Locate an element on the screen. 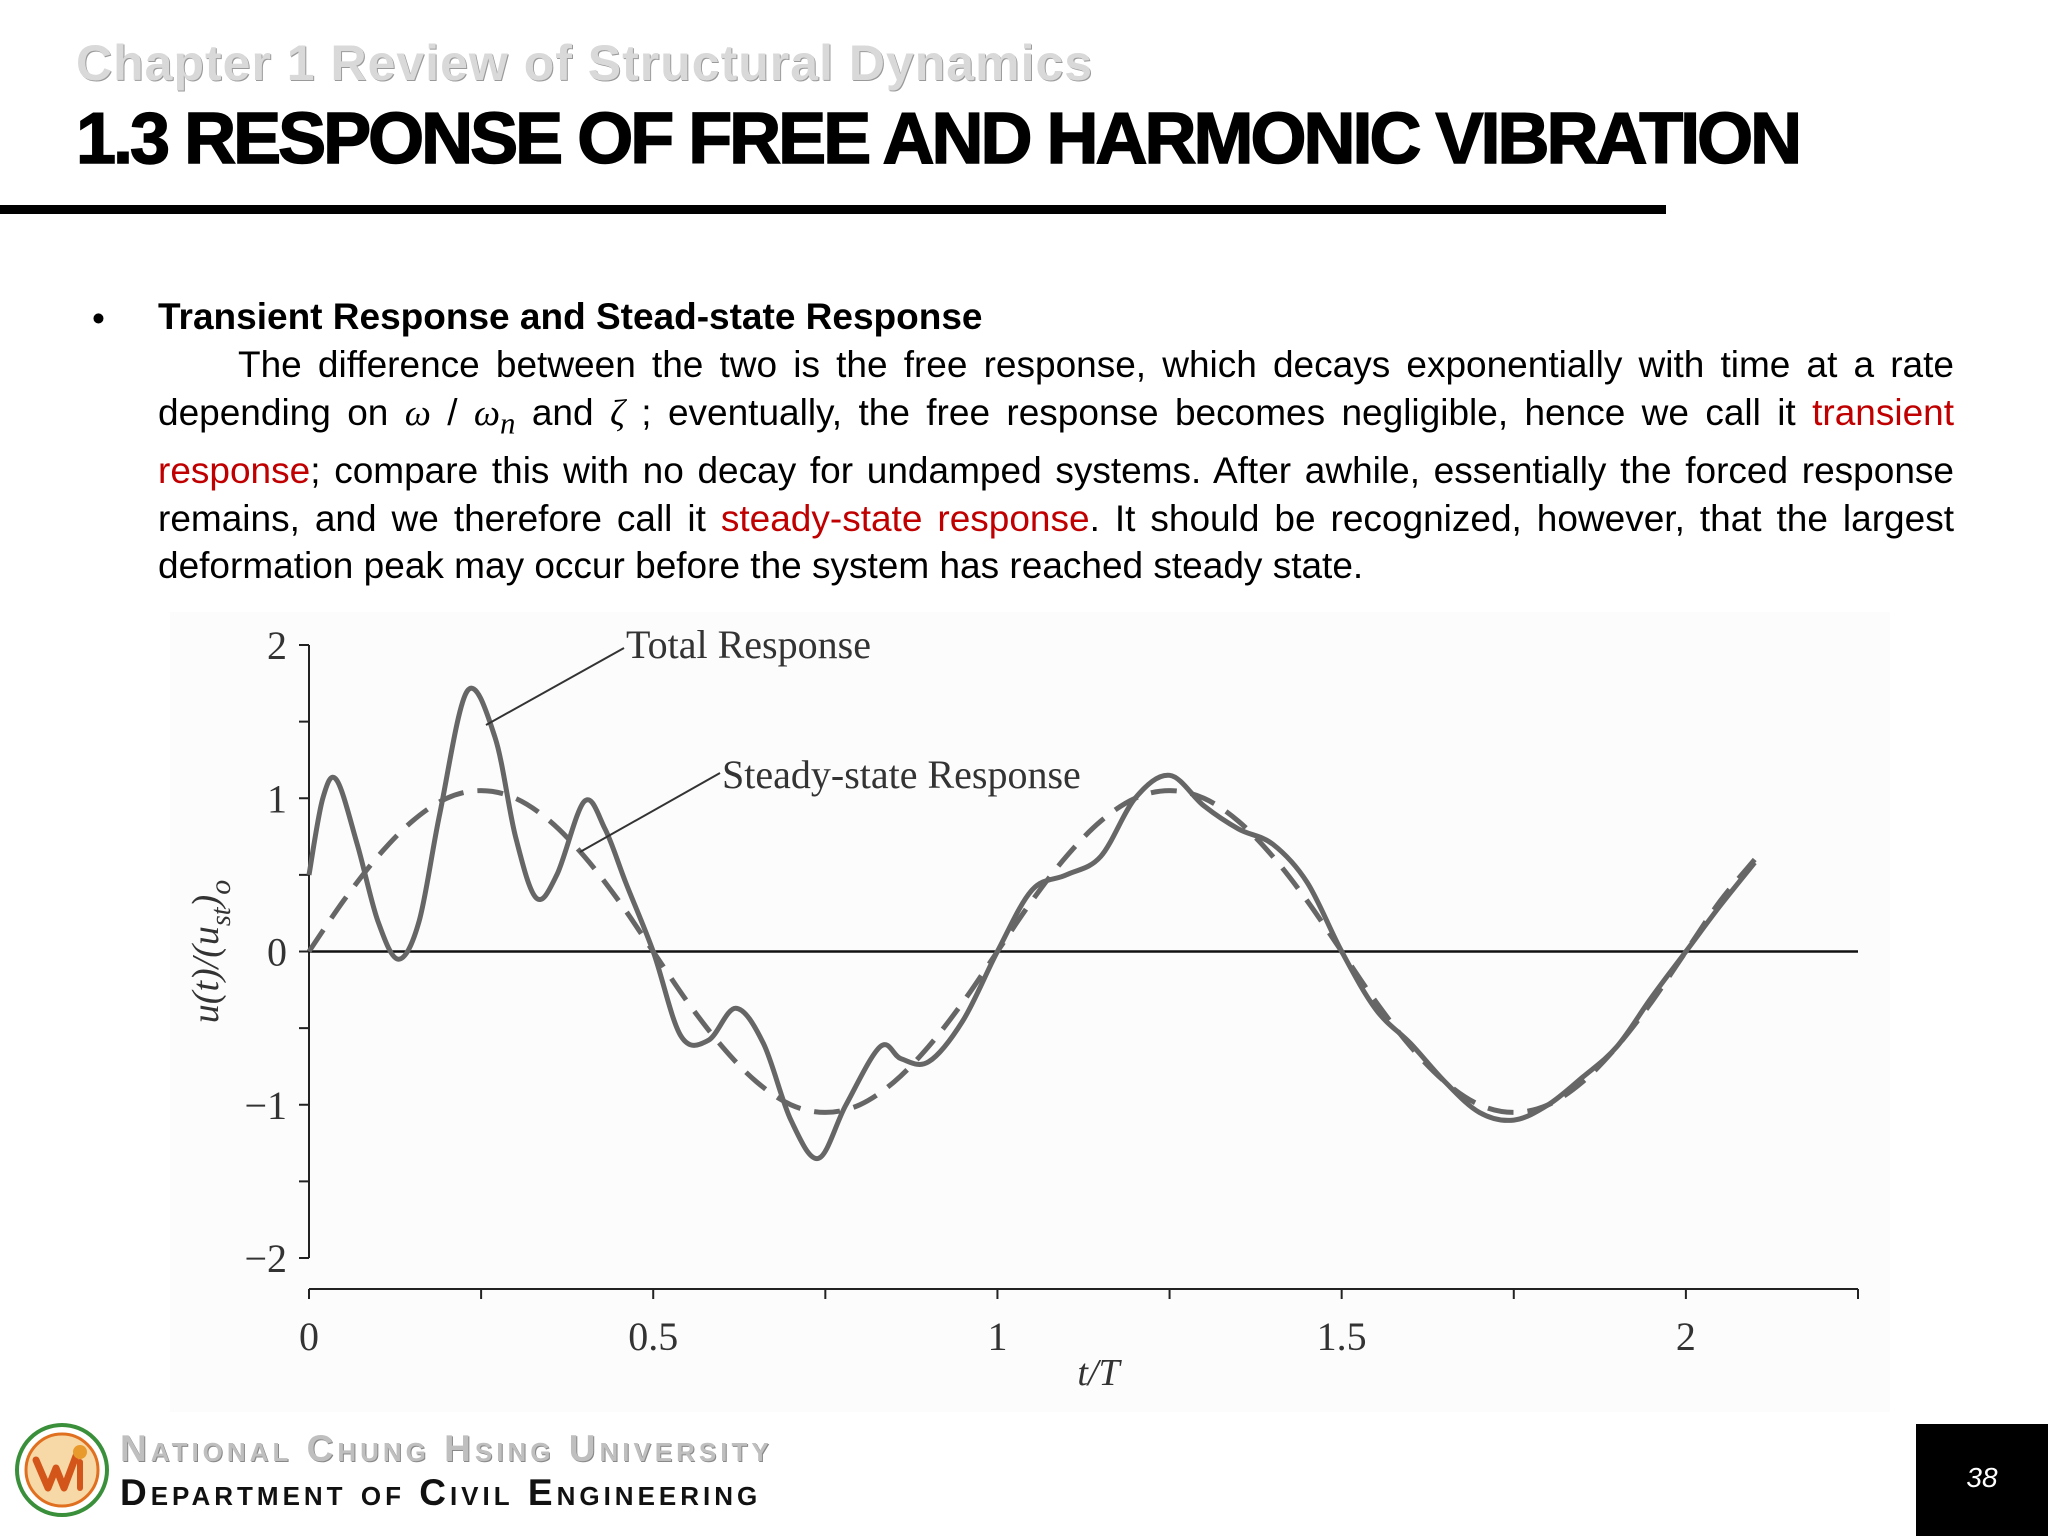 The width and height of the screenshot is (2048, 1536). omega-n-subscript: n is located at coordinates (508, 422).